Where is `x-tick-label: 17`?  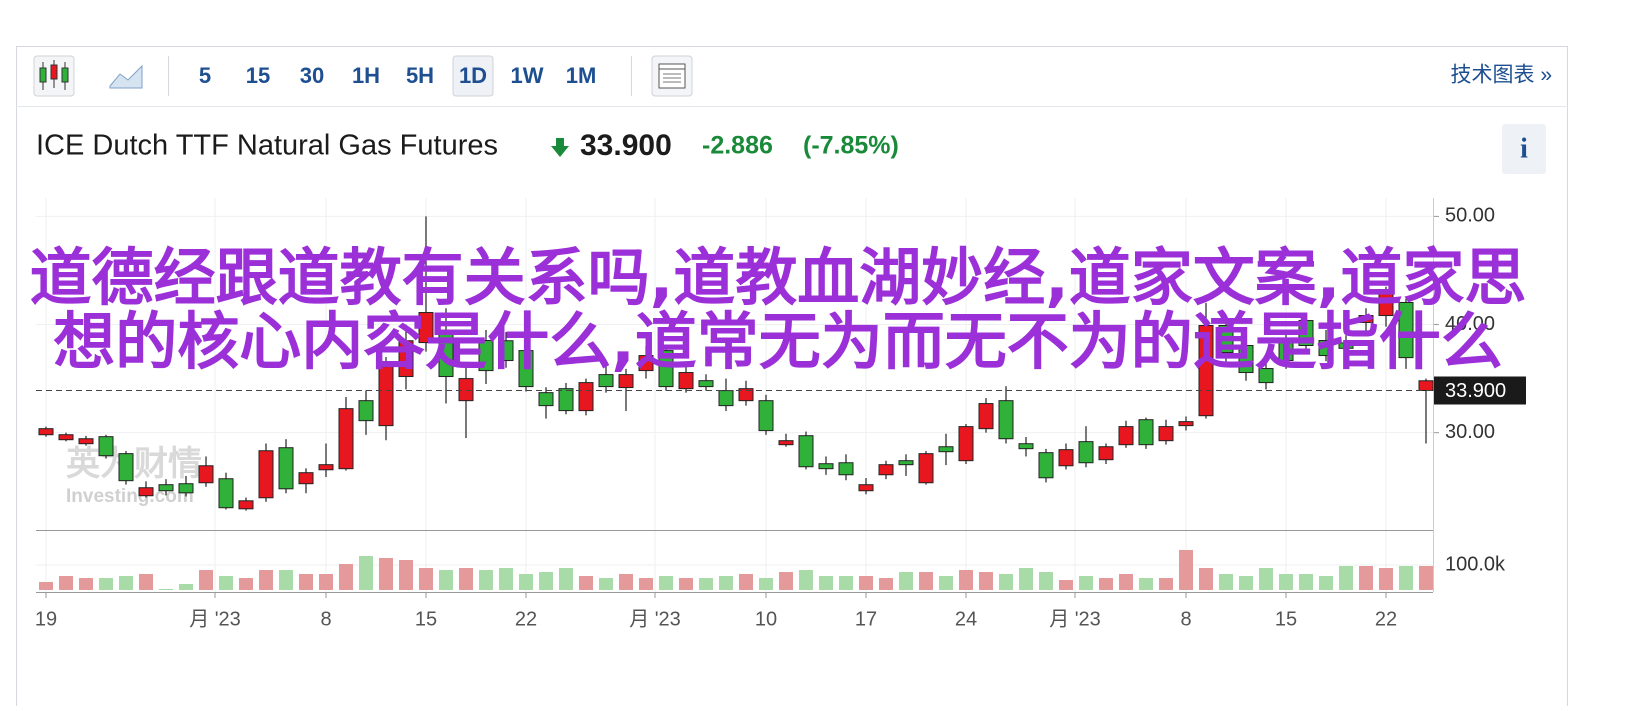
x-tick-label: 17 is located at coordinates (866, 619).